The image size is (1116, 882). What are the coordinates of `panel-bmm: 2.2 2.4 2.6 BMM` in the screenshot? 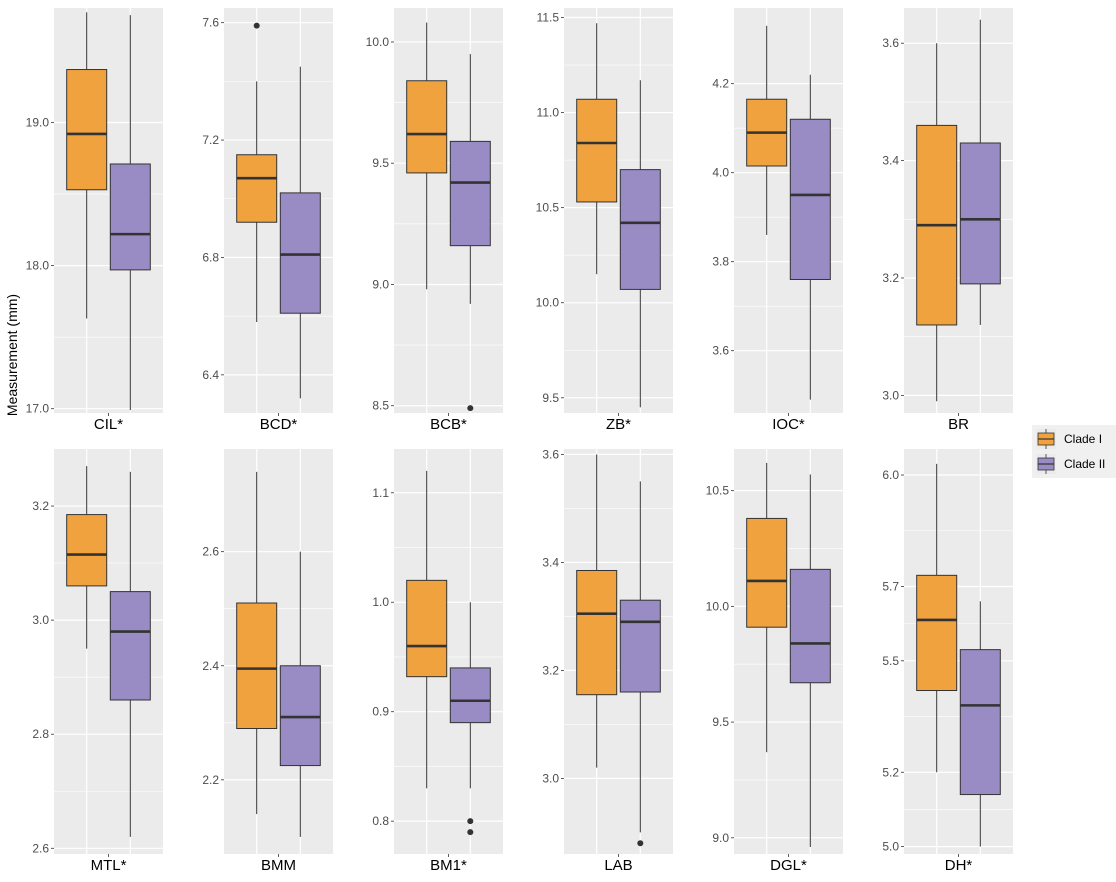 It's located at (267, 661).